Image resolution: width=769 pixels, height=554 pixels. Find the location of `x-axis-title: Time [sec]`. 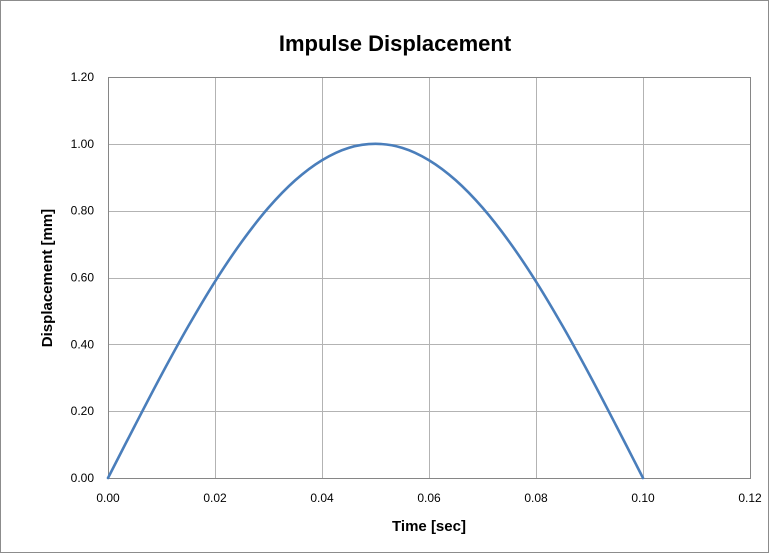

x-axis-title: Time [sec] is located at coordinates (429, 526).